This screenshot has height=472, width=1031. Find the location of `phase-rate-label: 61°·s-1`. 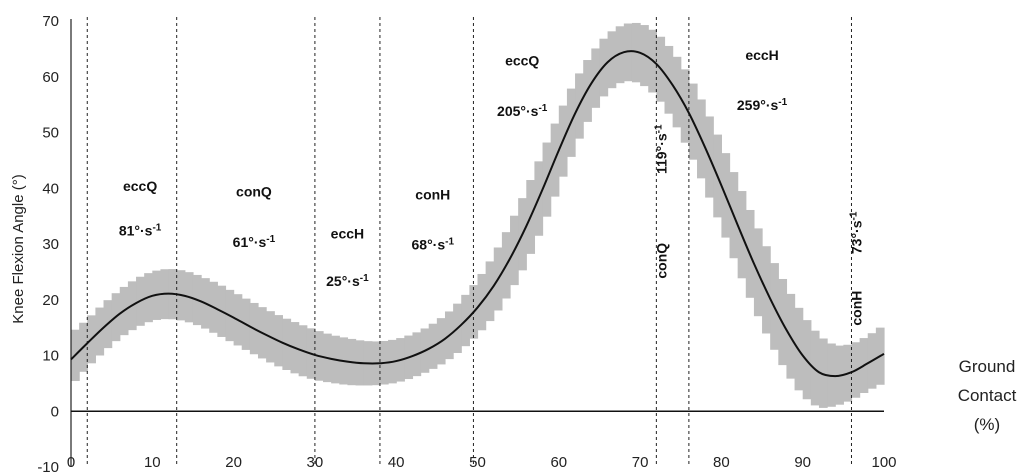

phase-rate-label: 61°·s-1 is located at coordinates (254, 242).